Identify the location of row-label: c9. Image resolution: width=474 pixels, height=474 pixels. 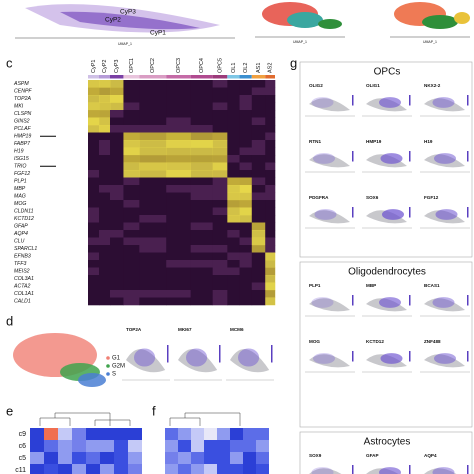
(23, 434).